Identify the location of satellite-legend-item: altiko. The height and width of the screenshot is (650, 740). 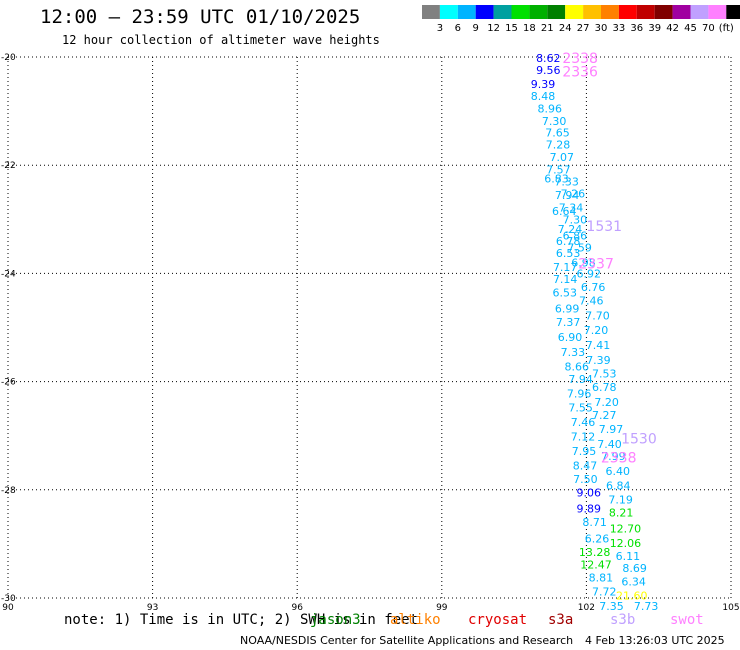
(415, 620).